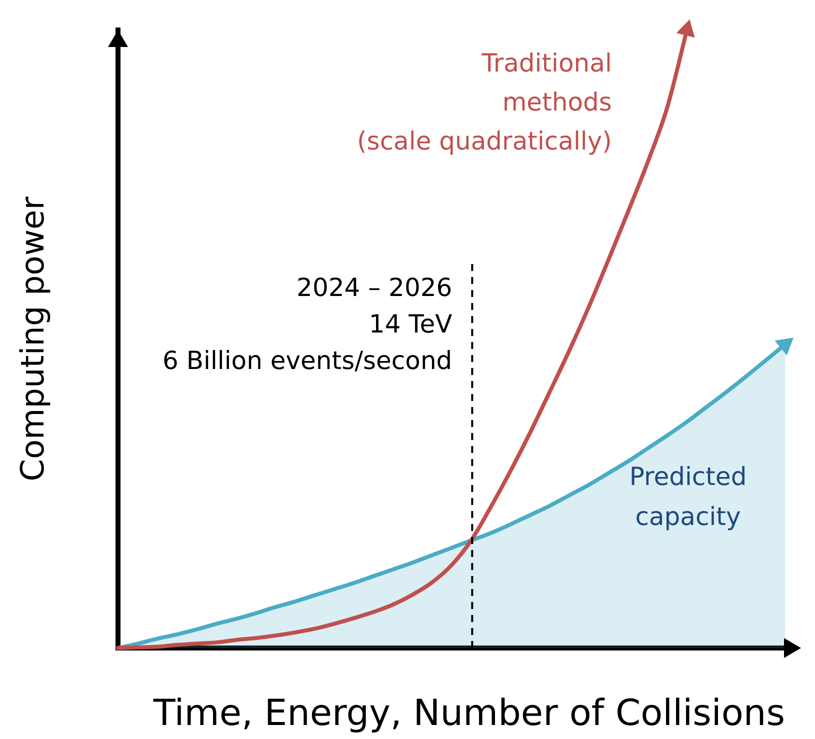 The width and height of the screenshot is (815, 739). What do you see at coordinates (688, 497) in the screenshot?
I see `series-label: Predicted capacity` at bounding box center [688, 497].